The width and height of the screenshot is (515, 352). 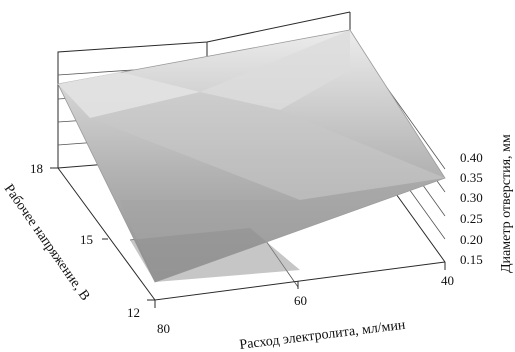 I want to click on diameter-tick-label: 0.40, so click(x=471, y=157).